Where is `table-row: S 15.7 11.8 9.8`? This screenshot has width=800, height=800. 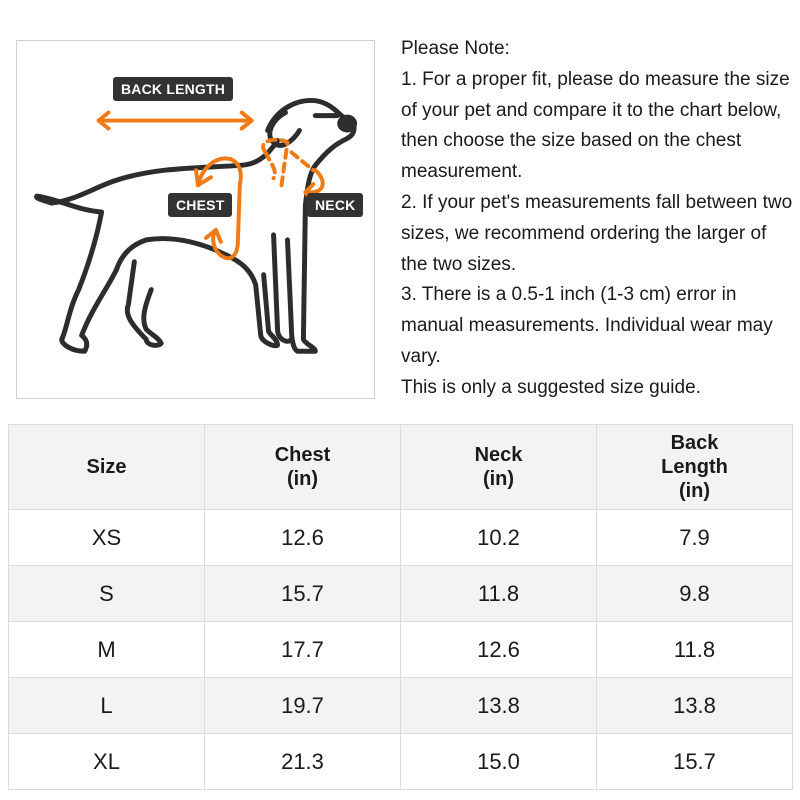
table-row: S 15.7 11.8 9.8 is located at coordinates (400, 593).